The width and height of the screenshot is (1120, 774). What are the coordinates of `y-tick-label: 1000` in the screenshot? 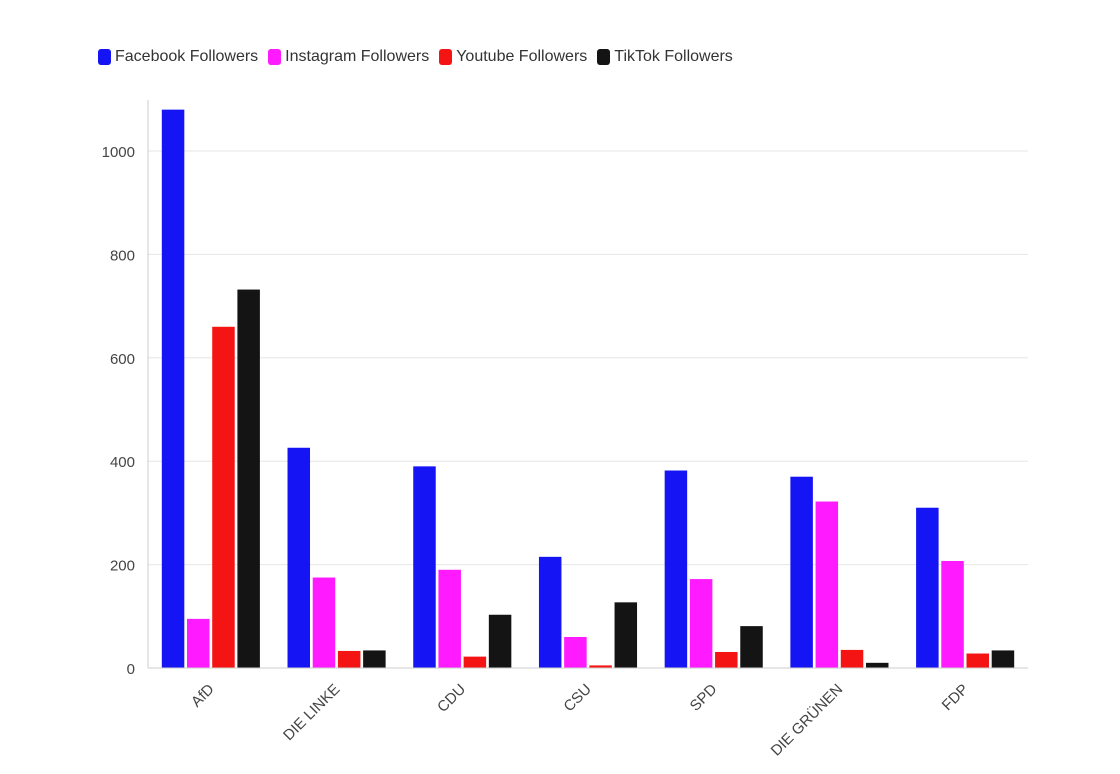 It's located at (118, 152).